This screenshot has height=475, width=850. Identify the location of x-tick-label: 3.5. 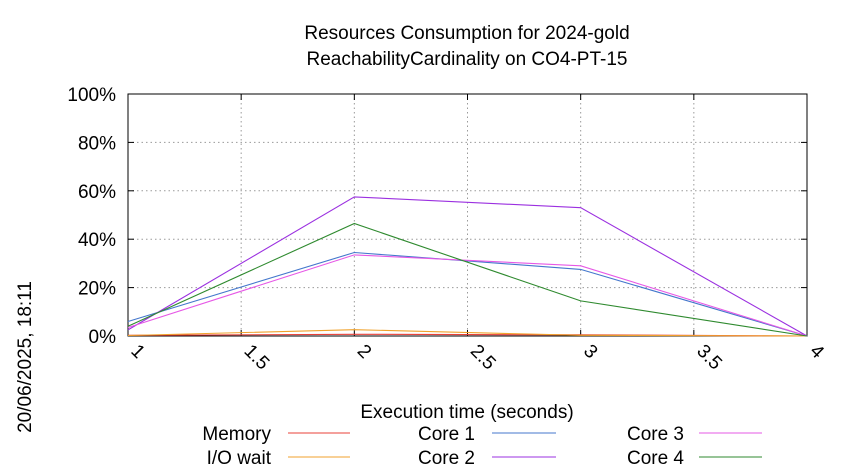
(709, 358).